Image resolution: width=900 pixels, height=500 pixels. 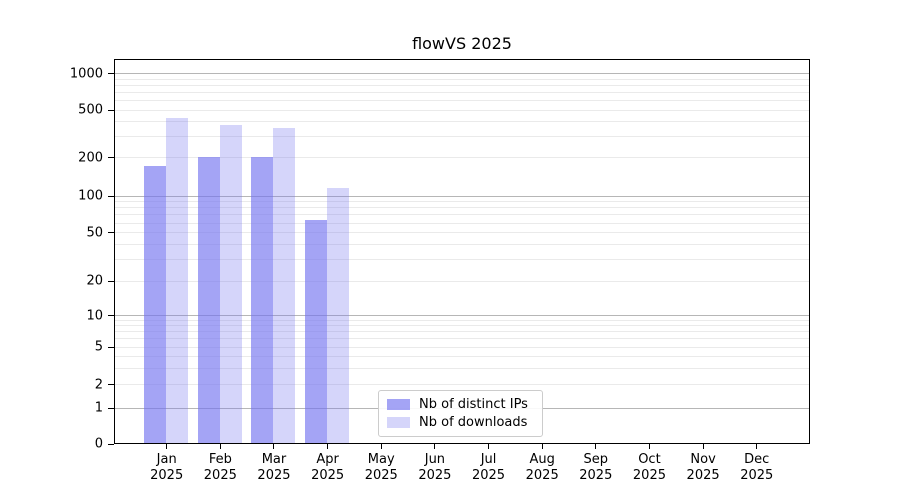 I want to click on y-tick-label: 200, so click(x=90, y=158).